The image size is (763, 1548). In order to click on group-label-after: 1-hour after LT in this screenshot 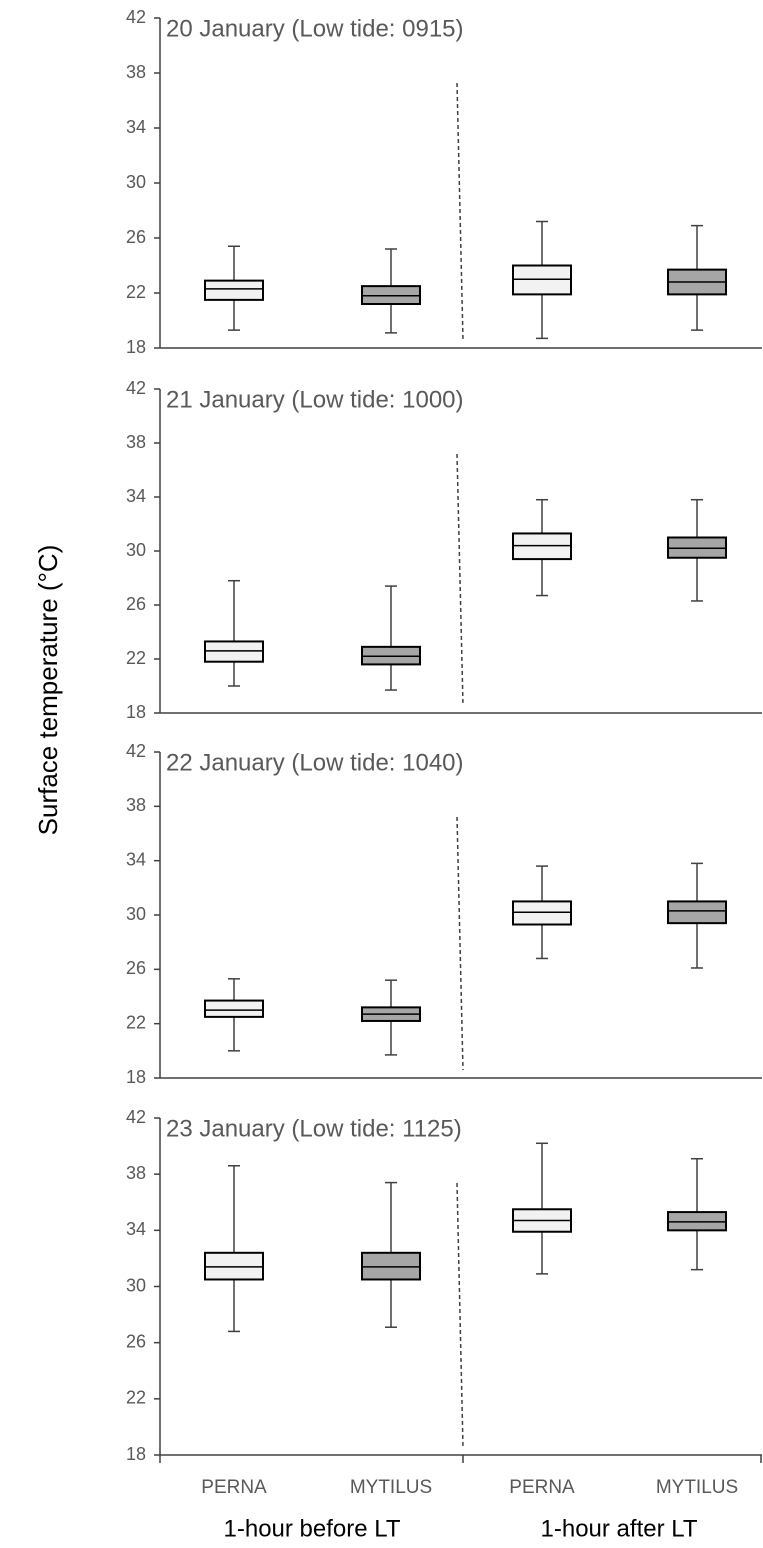, I will do `click(619, 1528)`.